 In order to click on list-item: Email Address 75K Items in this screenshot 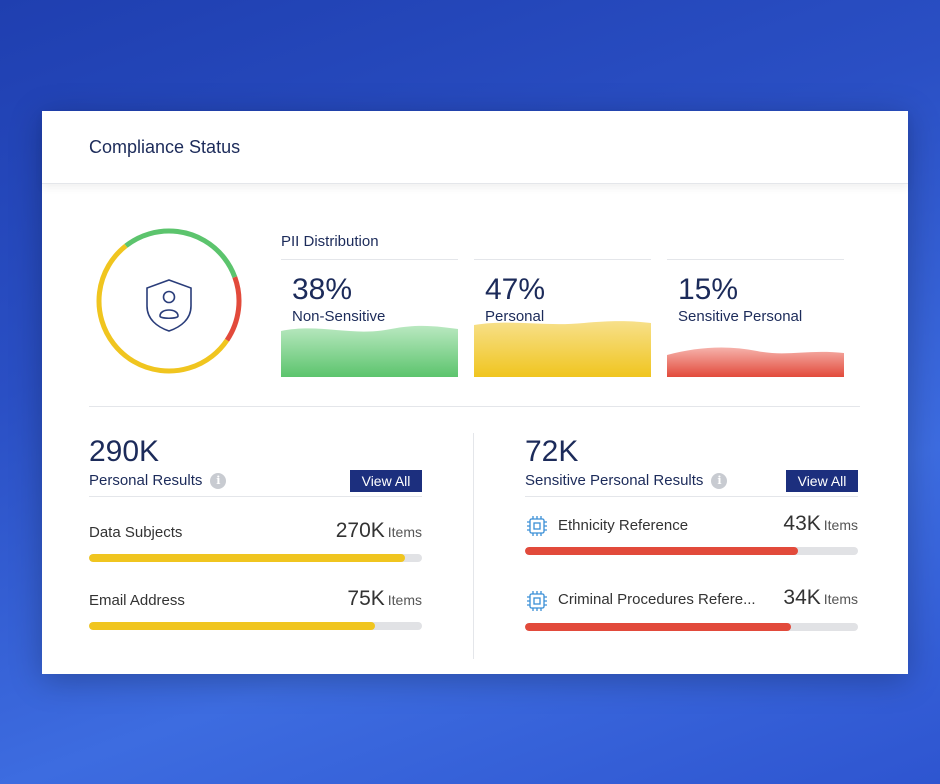, I will do `click(255, 599)`.